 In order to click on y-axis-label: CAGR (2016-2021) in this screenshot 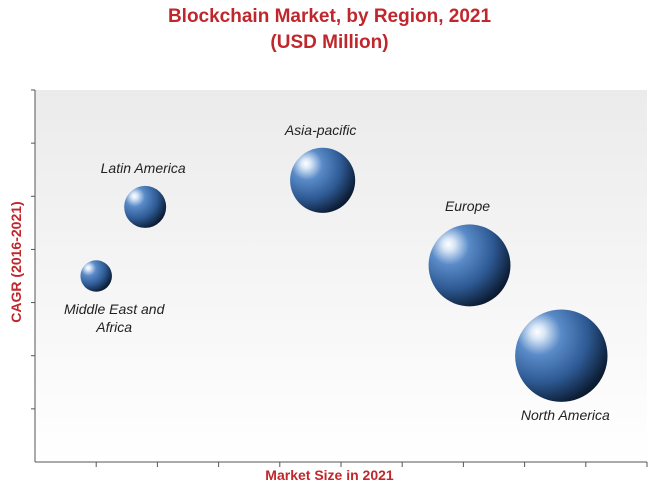, I will do `click(16, 262)`.